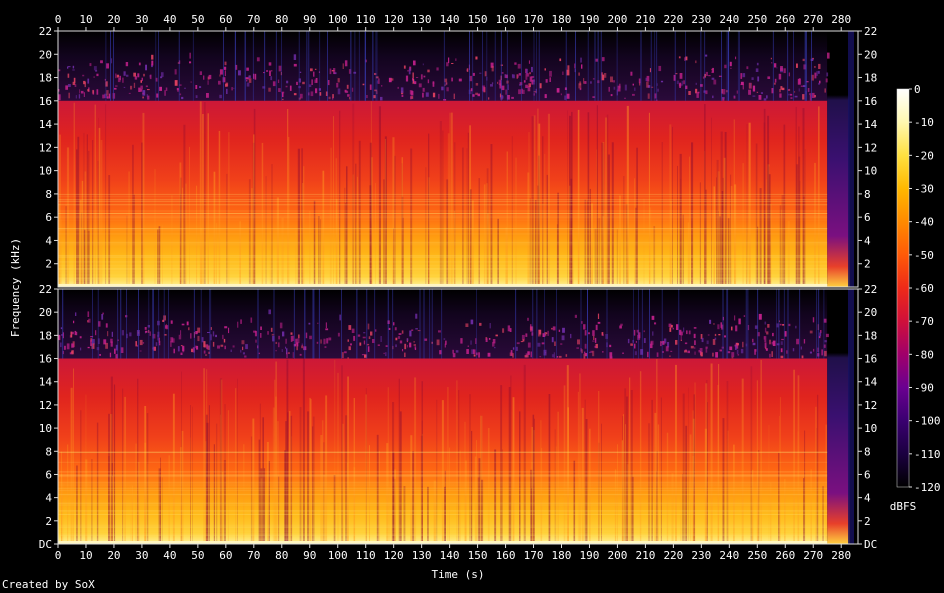 Image resolution: width=944 pixels, height=593 pixels. I want to click on colorbar-tick-label: -50, so click(924, 255).